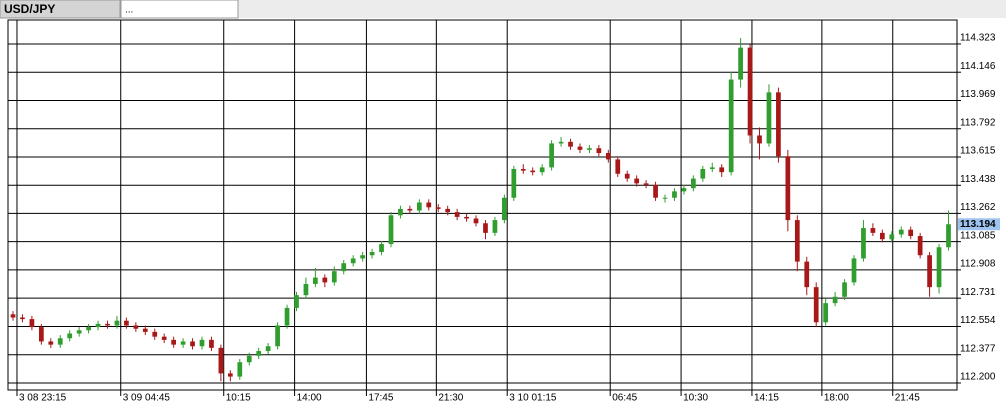 This screenshot has width=1006, height=416. I want to click on tab-bar, so click(503, 9).